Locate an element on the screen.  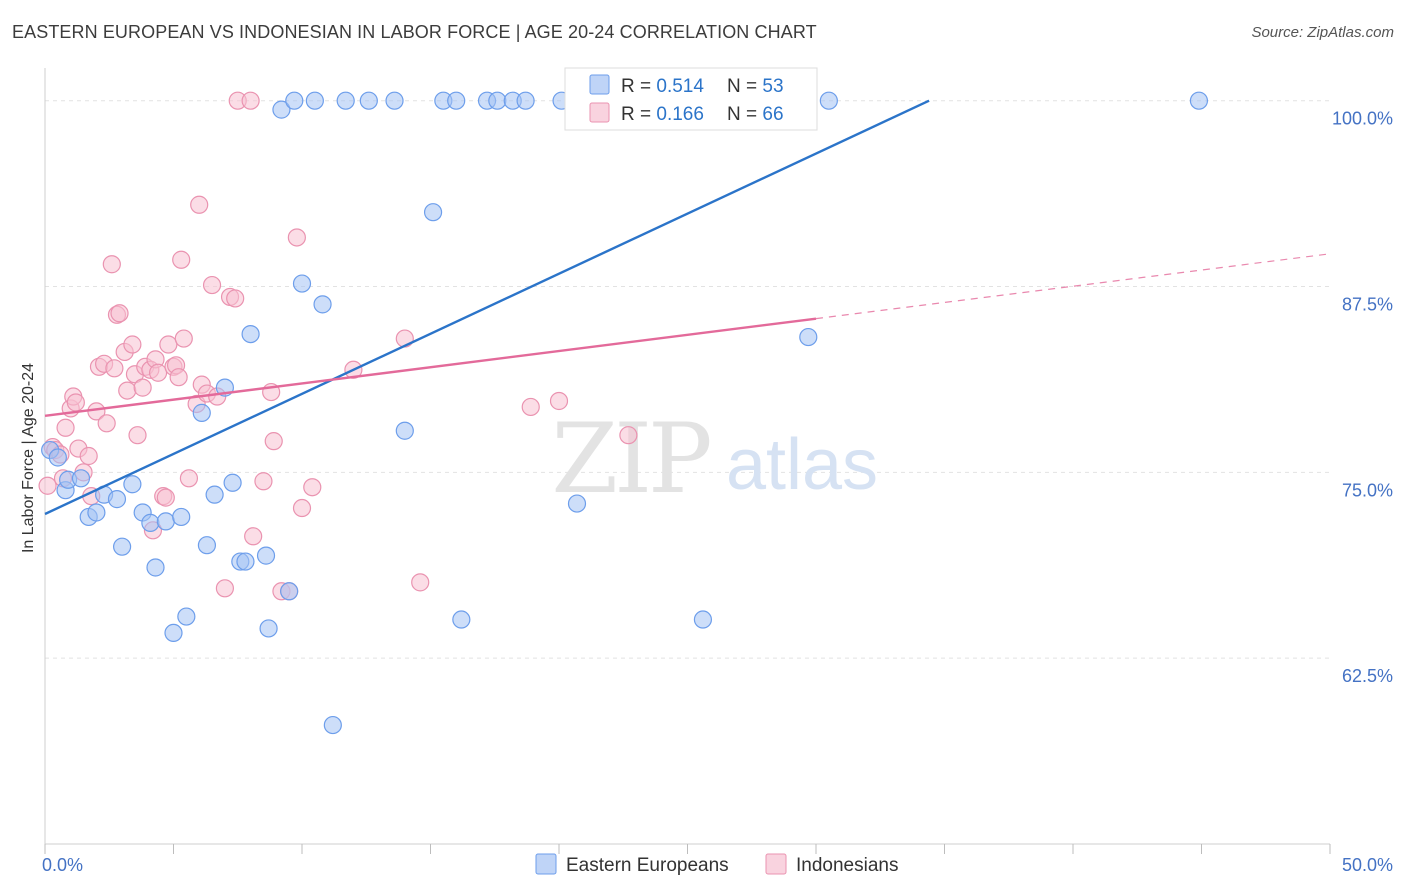
x-tick-labels: 0.0% 50.0% is located at coordinates (717, 865).